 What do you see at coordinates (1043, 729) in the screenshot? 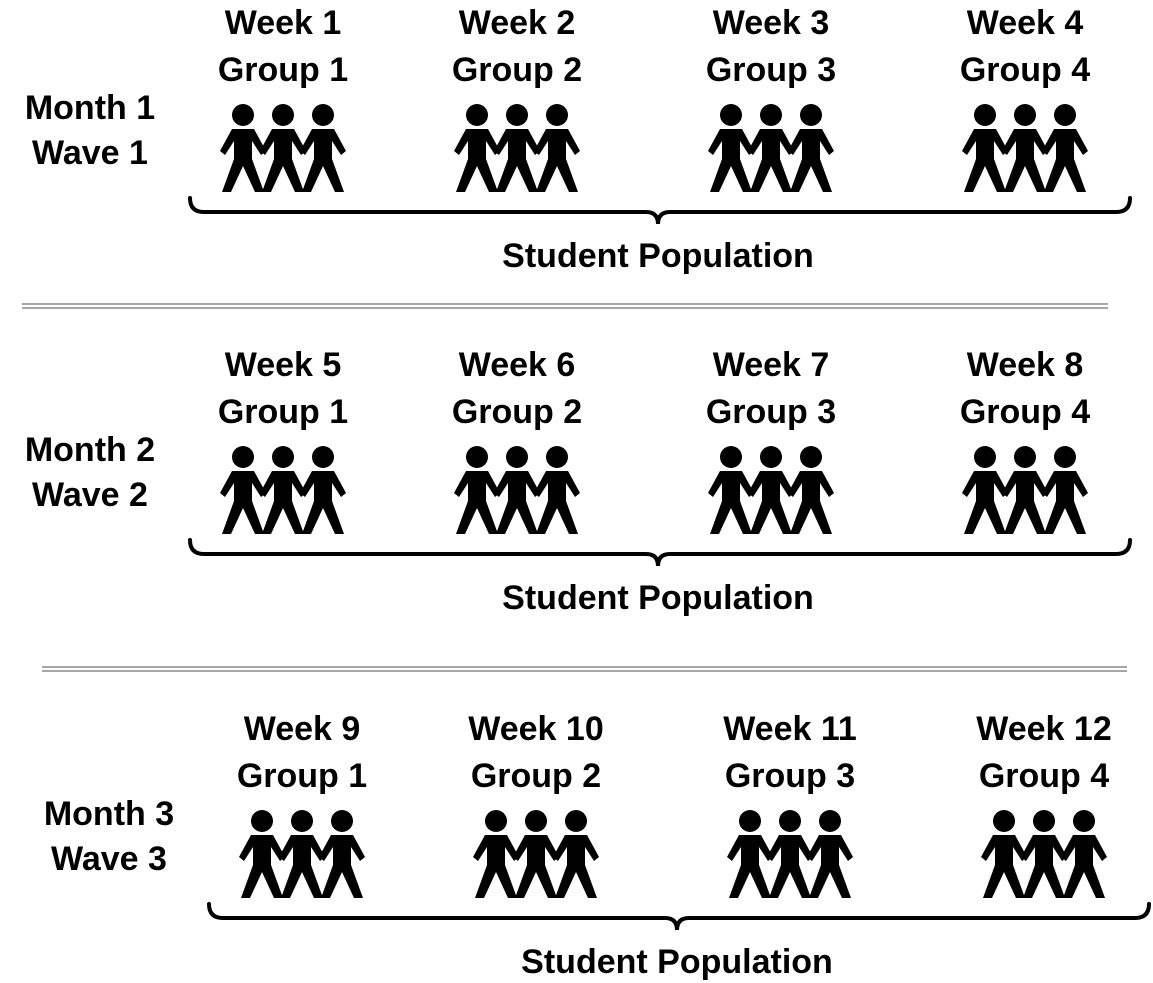
I see `week-label: Week 12` at bounding box center [1043, 729].